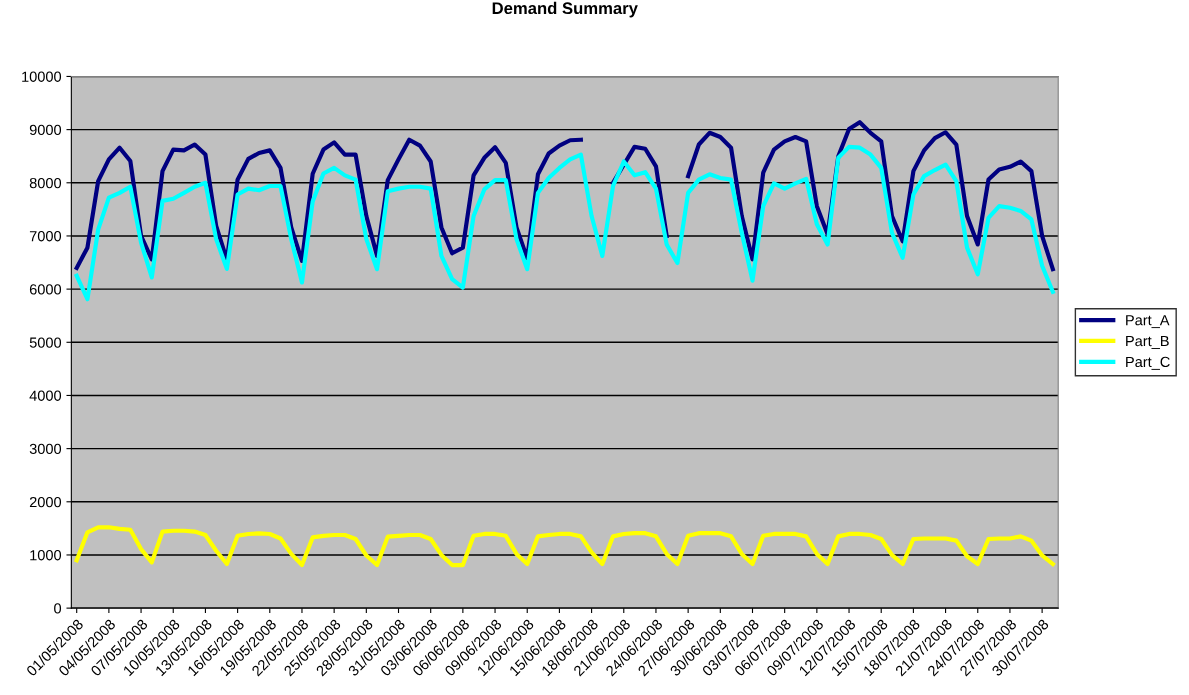 This screenshot has height=695, width=1189. What do you see at coordinates (1147, 342) in the screenshot?
I see `legend-label: Part_B` at bounding box center [1147, 342].